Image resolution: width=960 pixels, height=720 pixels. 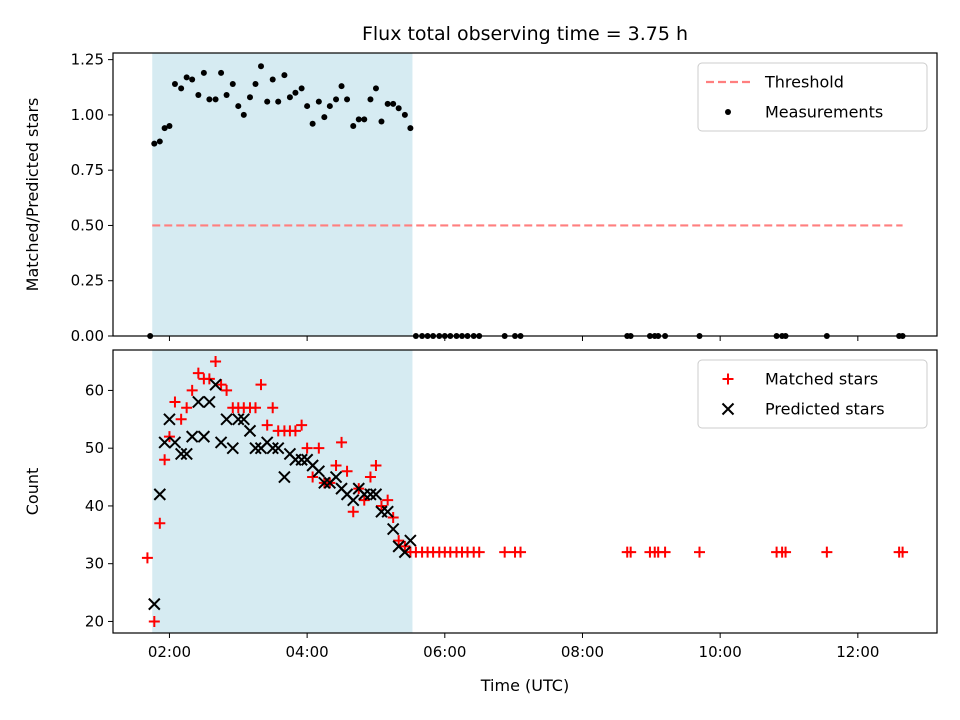 What do you see at coordinates (87, 170) in the screenshot?
I see `y-tick-label: 0.75` at bounding box center [87, 170].